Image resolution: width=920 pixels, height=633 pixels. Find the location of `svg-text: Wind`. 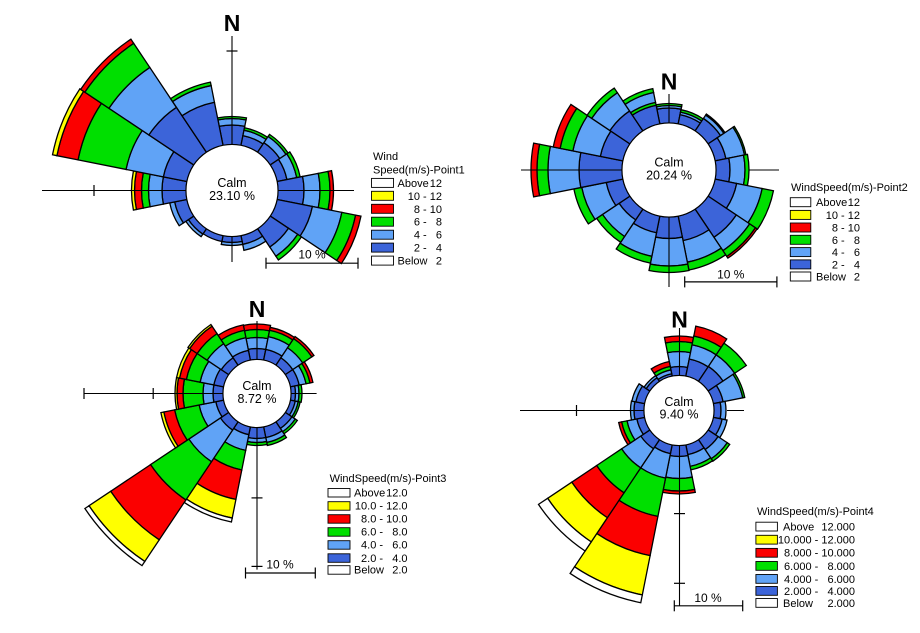

svg-text: Wind is located at coordinates (385, 157).